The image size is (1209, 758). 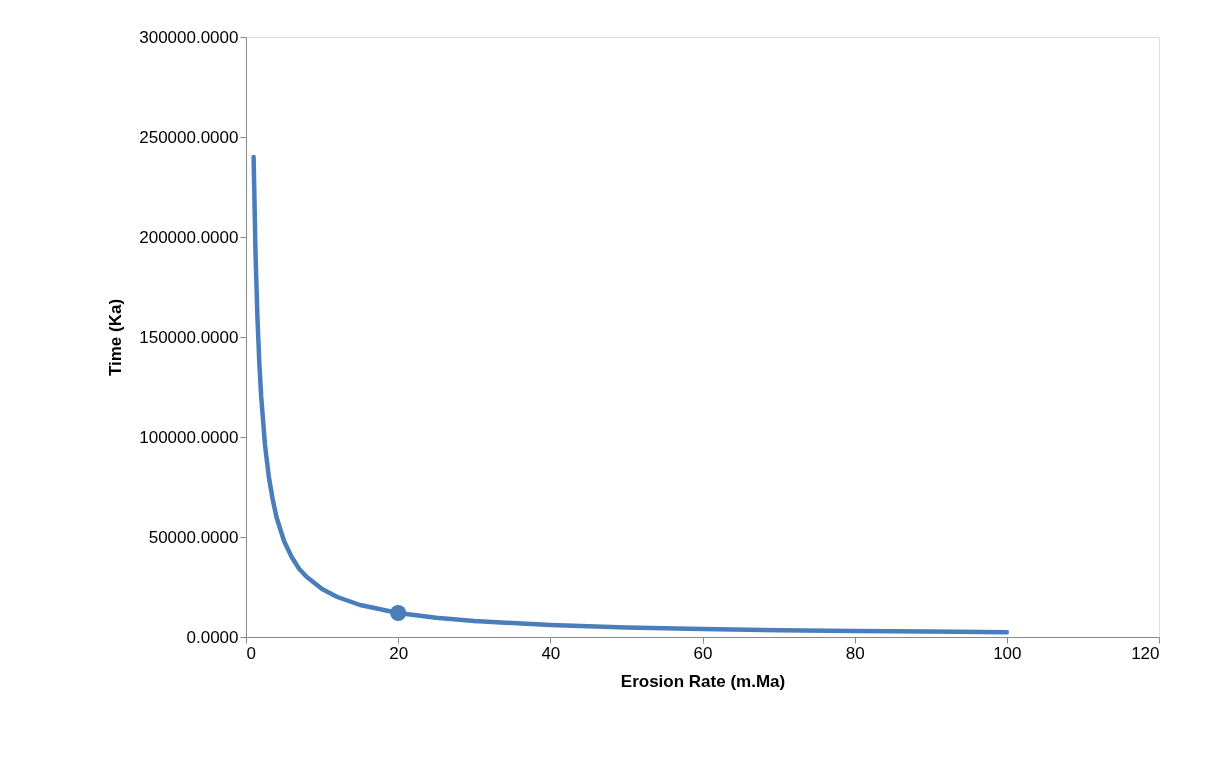 I want to click on x-tick-label: 0, so click(x=251, y=653).